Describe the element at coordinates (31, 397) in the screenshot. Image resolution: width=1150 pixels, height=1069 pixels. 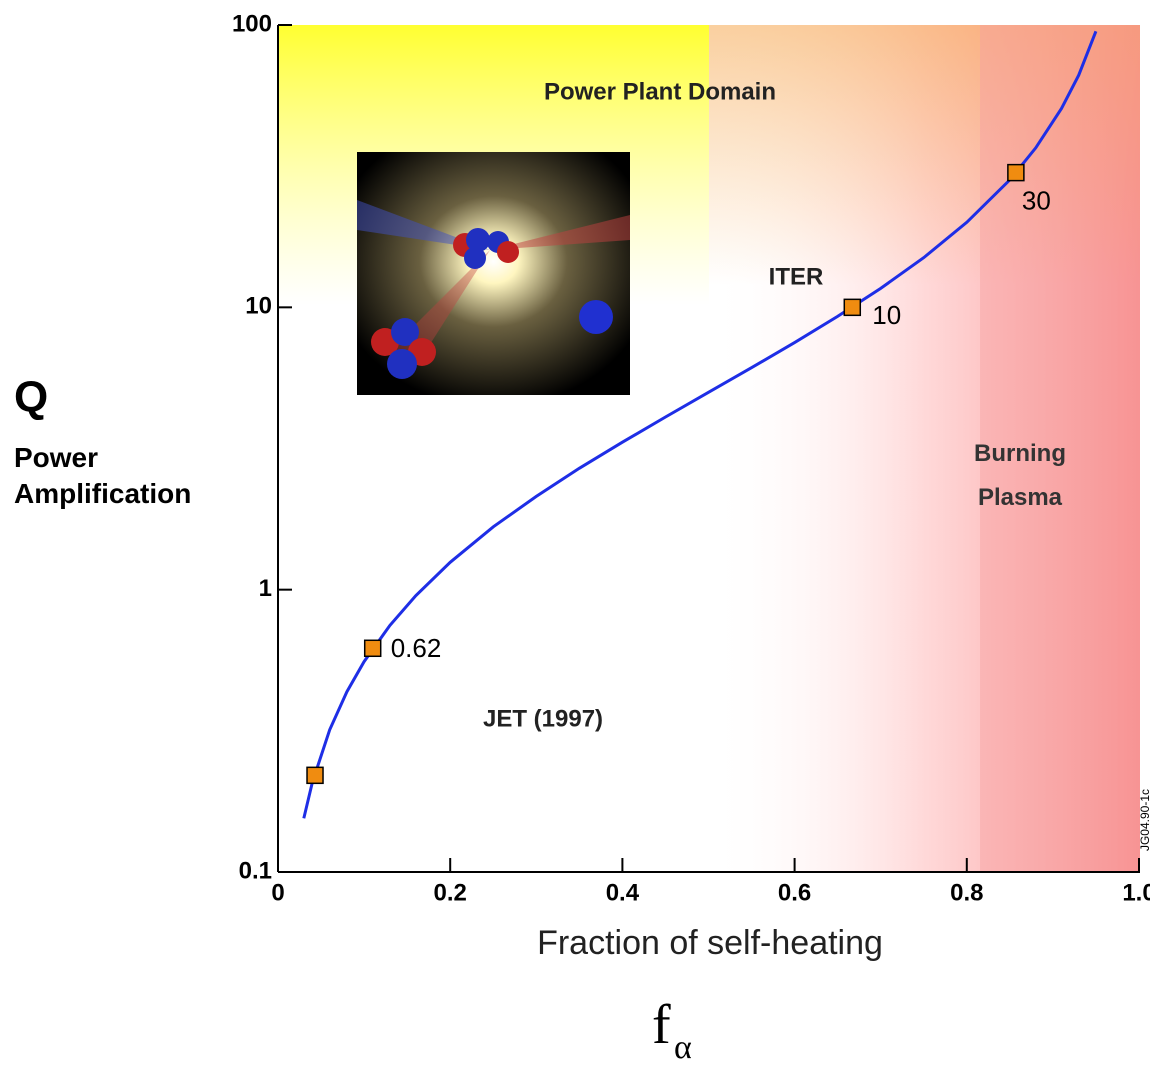
I see `y-axis-label: Q` at that location.